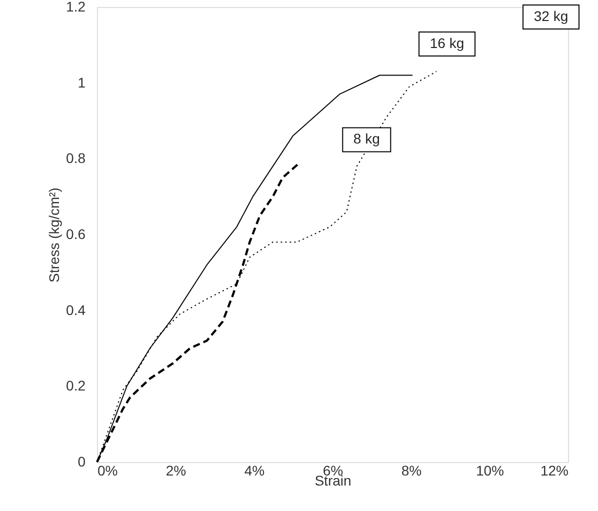 The image size is (598, 511). What do you see at coordinates (176, 470) in the screenshot?
I see `x-tick-label: 2%` at bounding box center [176, 470].